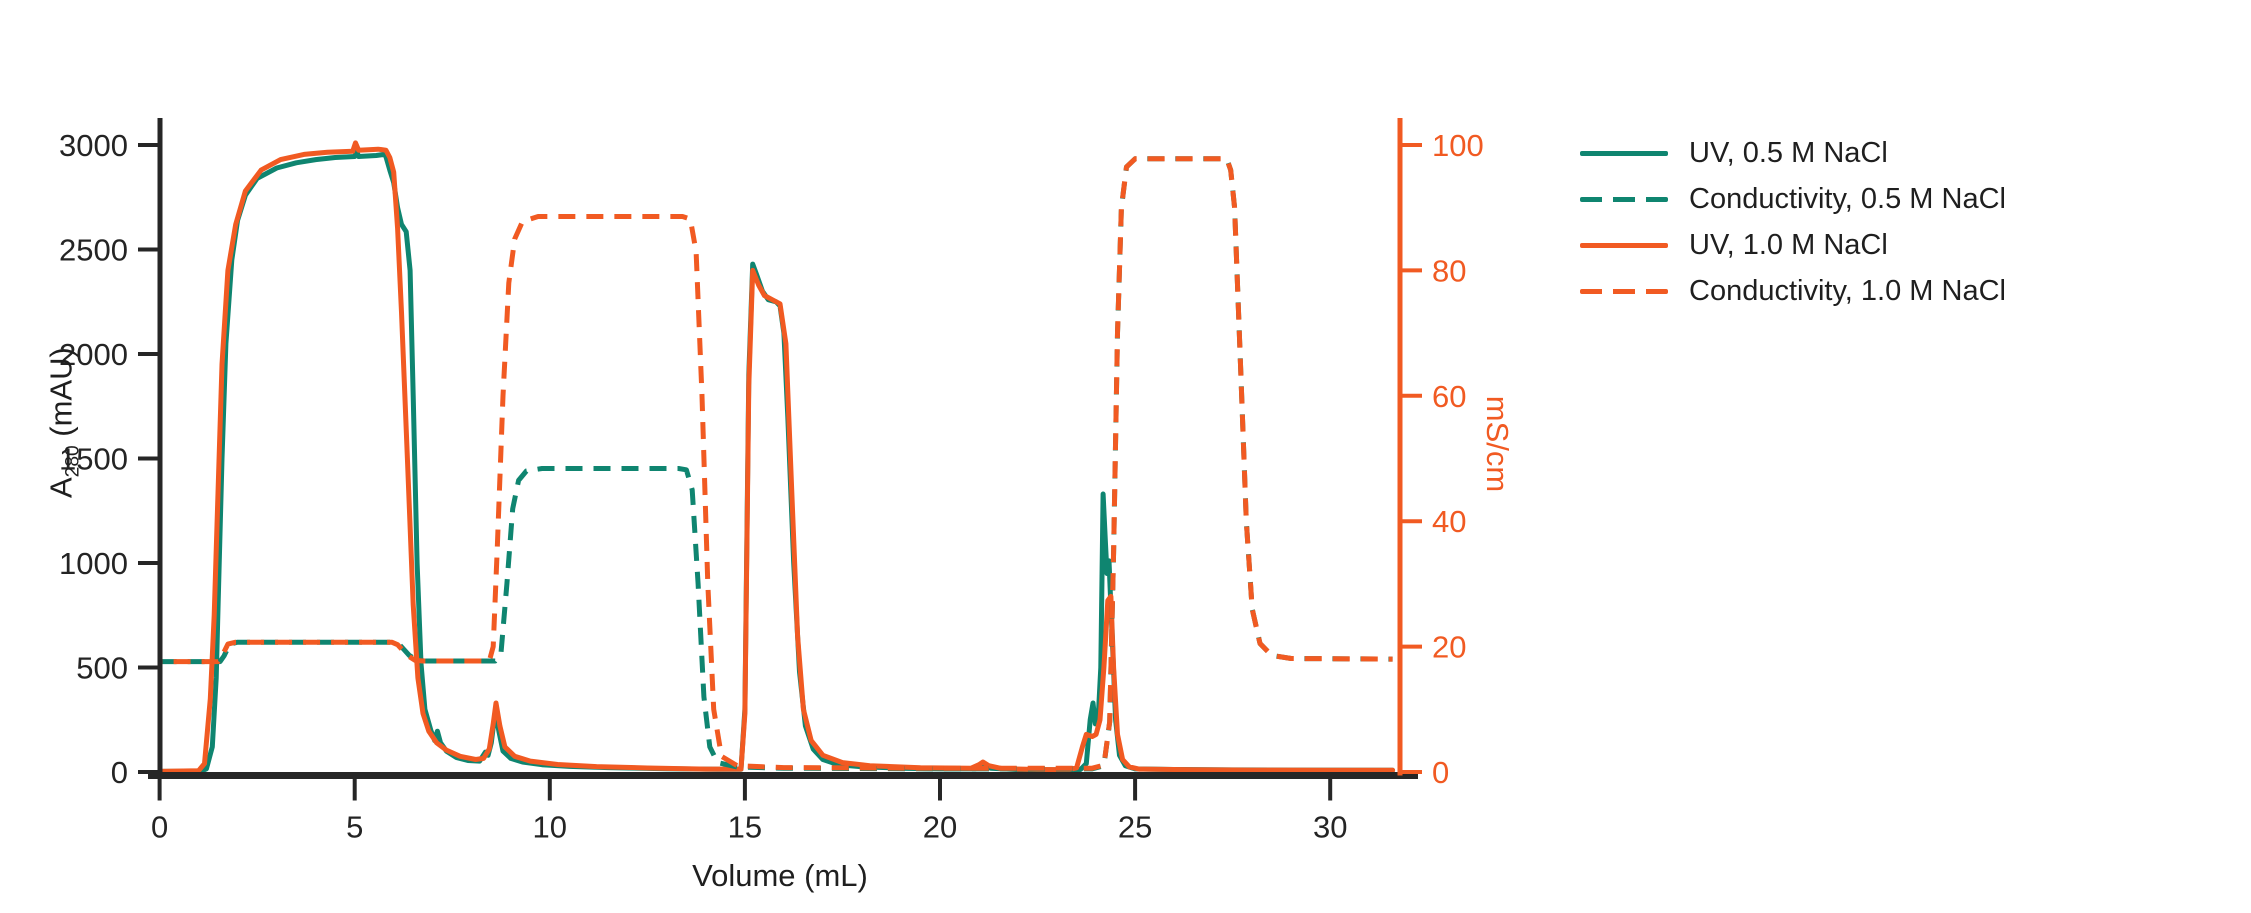 The image size is (2251, 913). What do you see at coordinates (1788, 244) in the screenshot?
I see `legend-label: UV, 1.0 M NaCl` at bounding box center [1788, 244].